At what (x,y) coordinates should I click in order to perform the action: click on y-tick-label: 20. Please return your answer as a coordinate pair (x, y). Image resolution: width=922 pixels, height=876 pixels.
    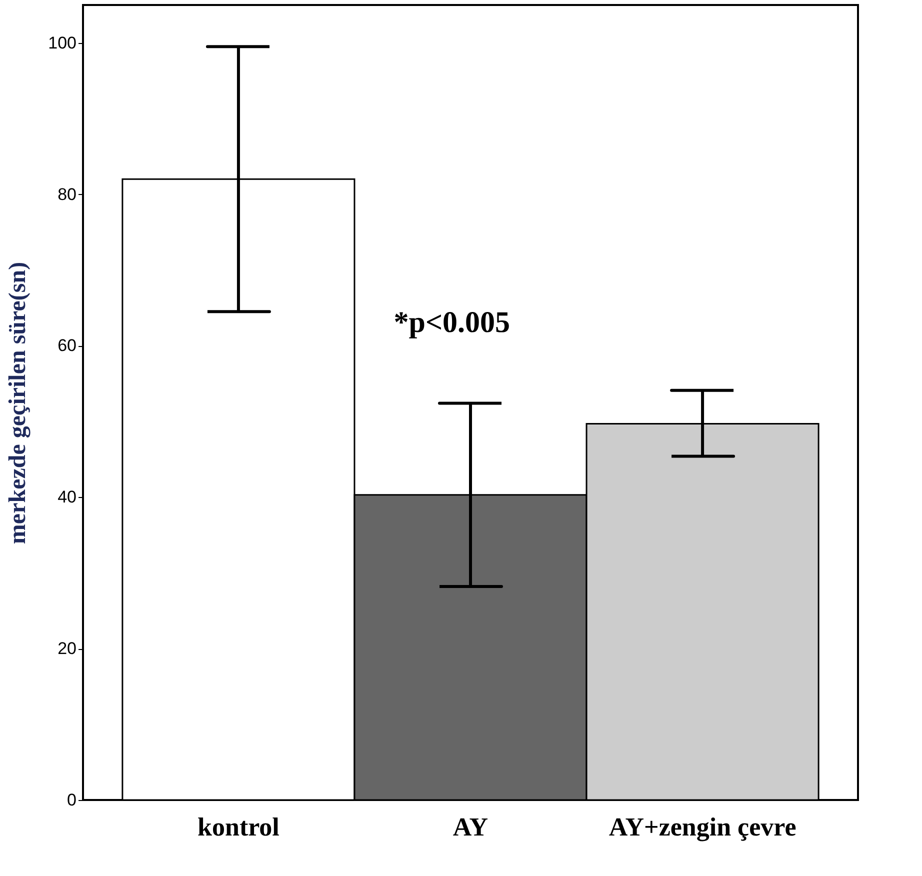
    Looking at the image, I should click on (67, 648).